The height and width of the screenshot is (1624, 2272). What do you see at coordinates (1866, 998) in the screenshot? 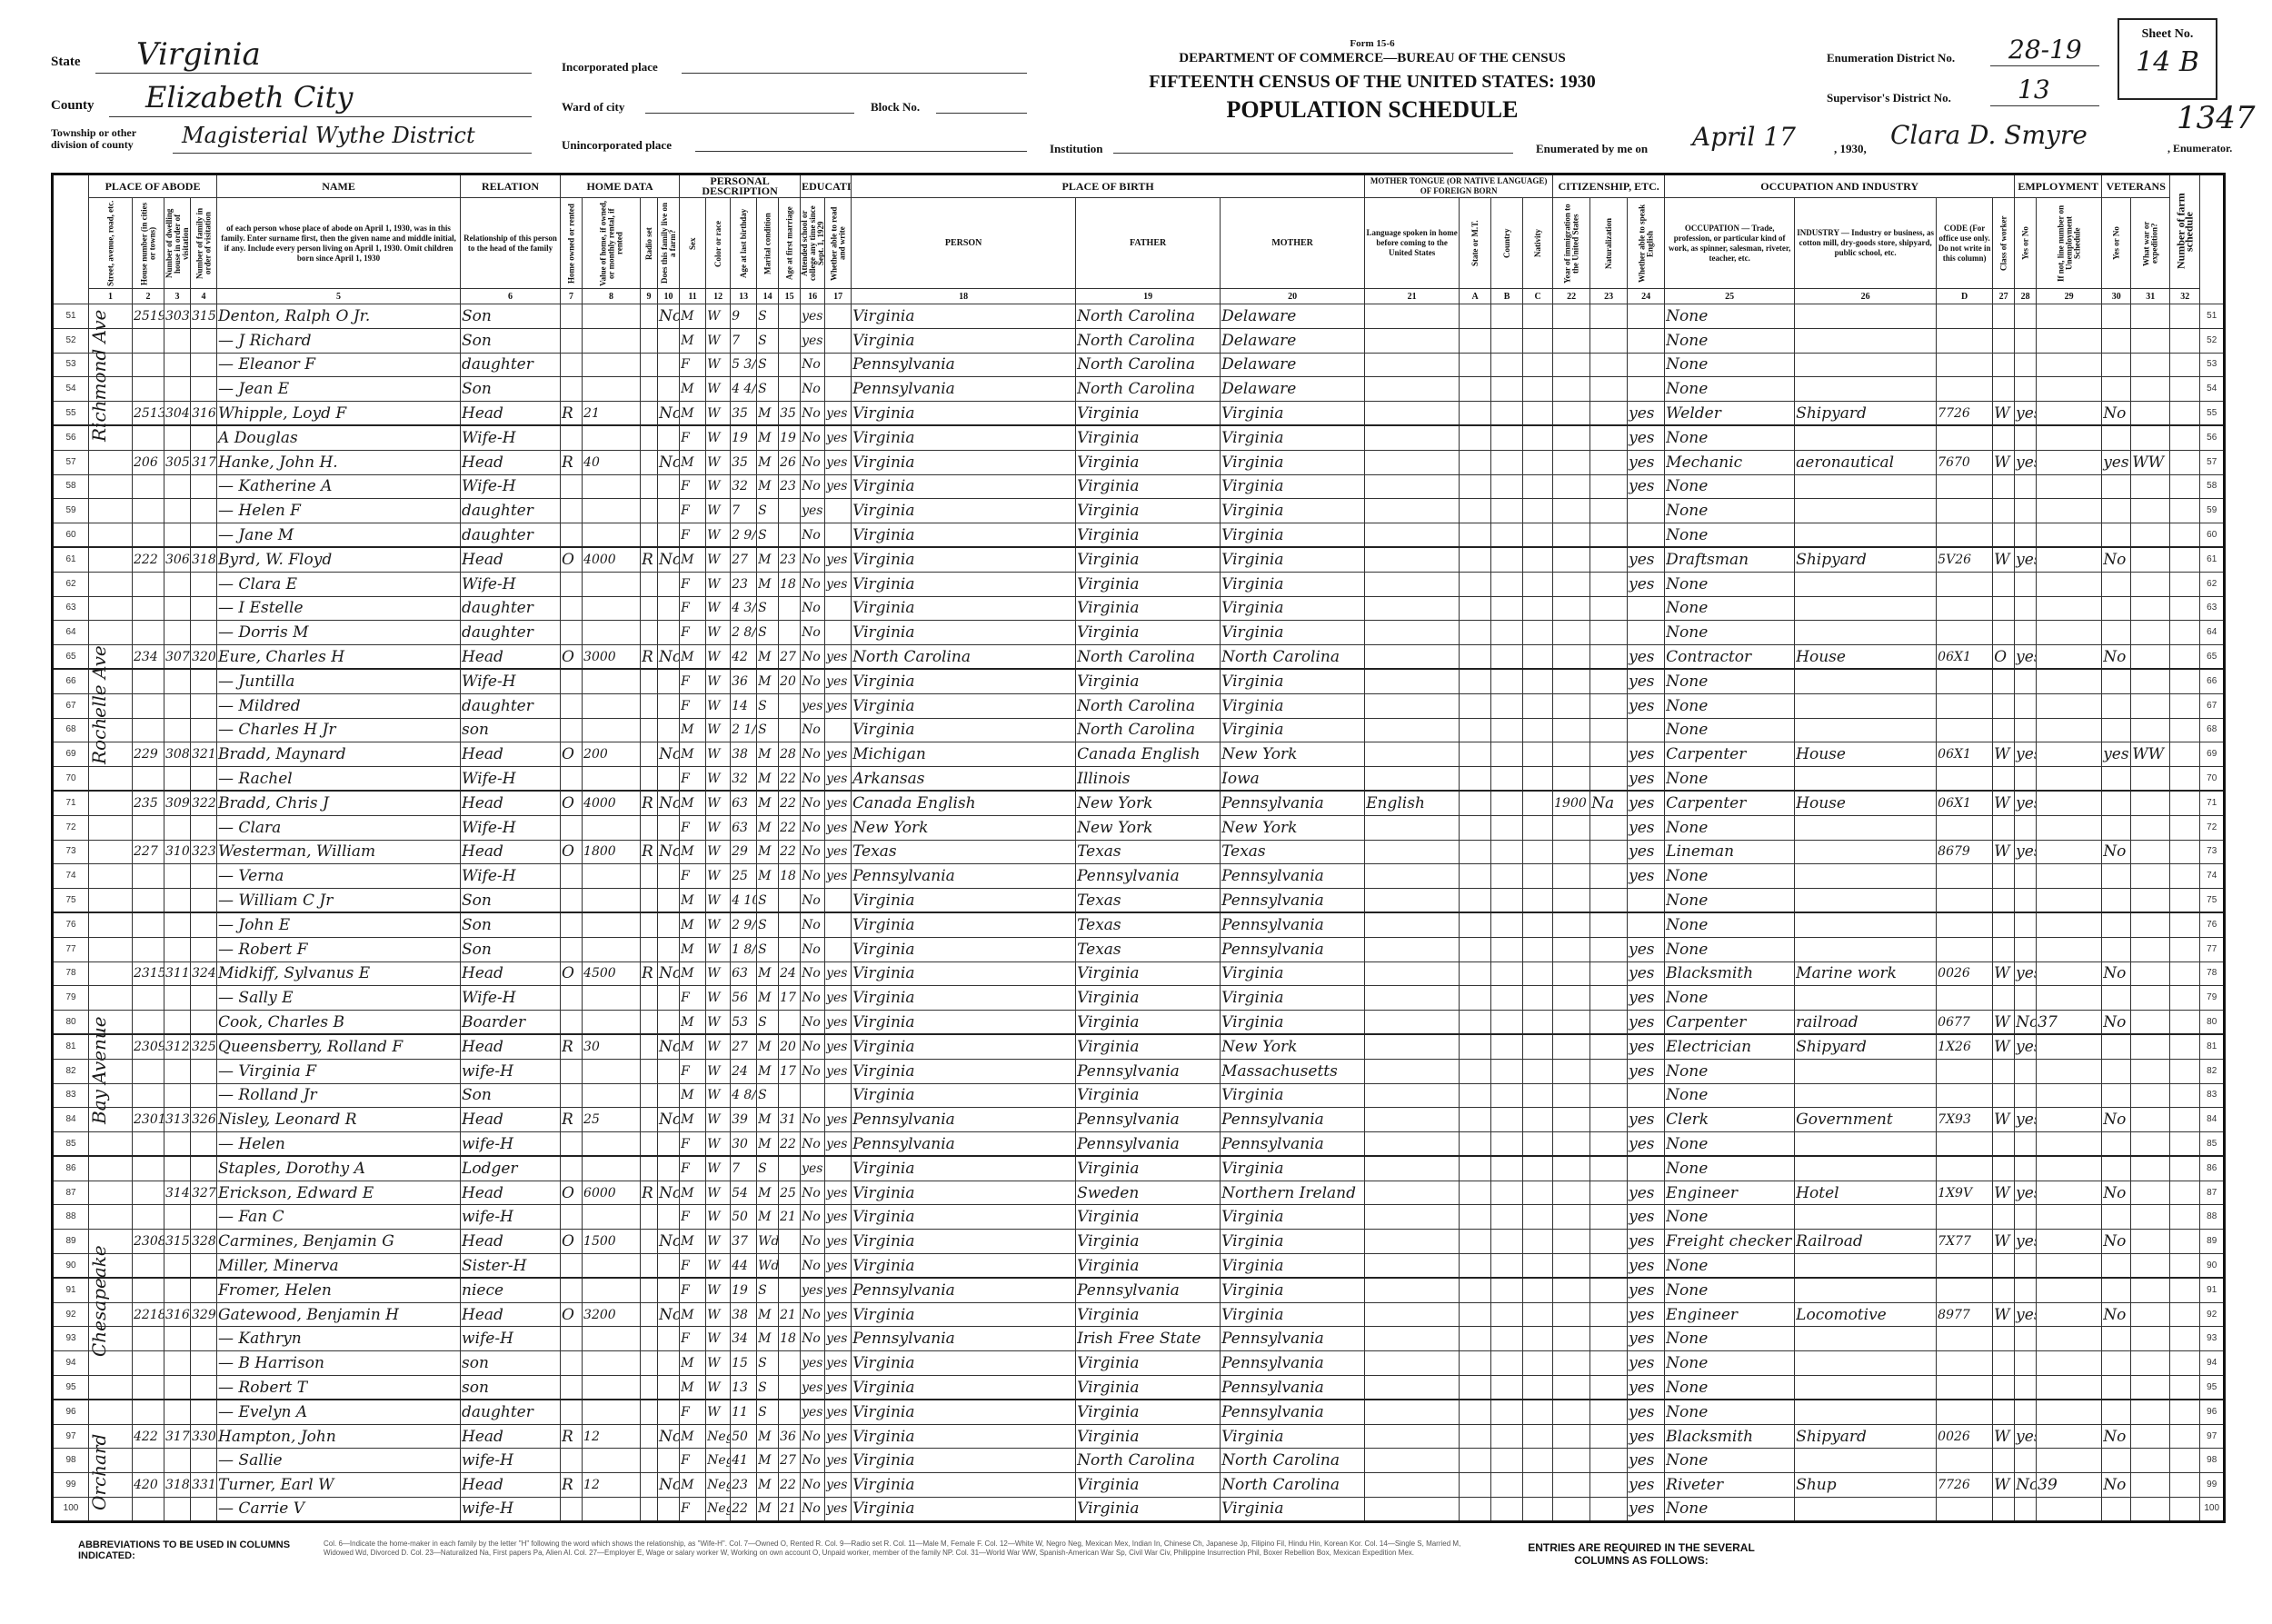
I see `industry` at bounding box center [1866, 998].